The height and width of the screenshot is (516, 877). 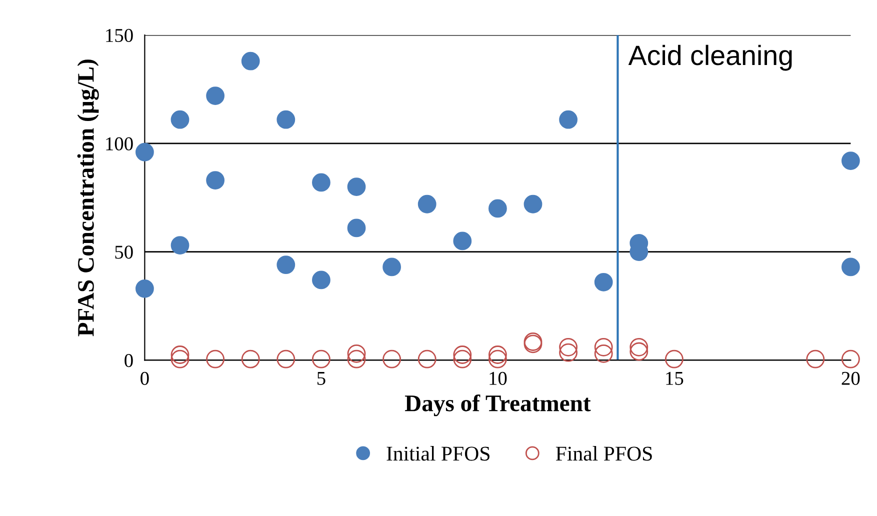 What do you see at coordinates (497, 405) in the screenshot?
I see `x-axis-title: Days of Treatment` at bounding box center [497, 405].